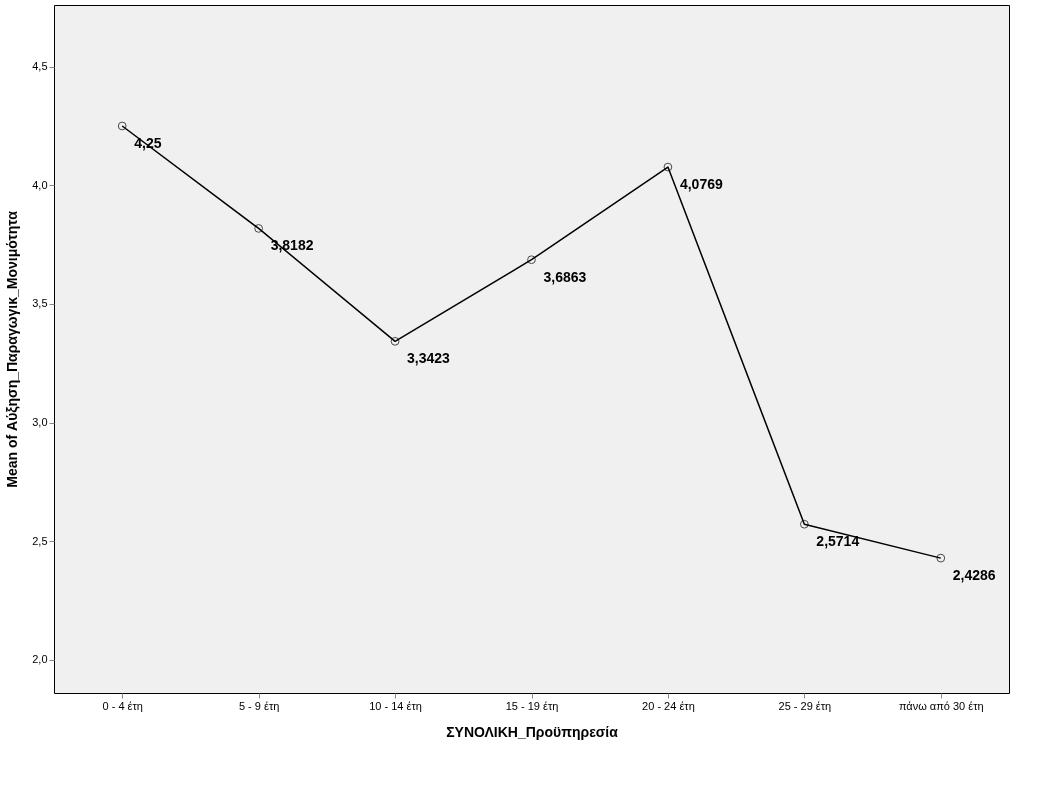  What do you see at coordinates (532, 731) in the screenshot?
I see `x-axis-title: ΣΥΝΟΛΙΚΗ_Προϋπηρεσία` at bounding box center [532, 731].